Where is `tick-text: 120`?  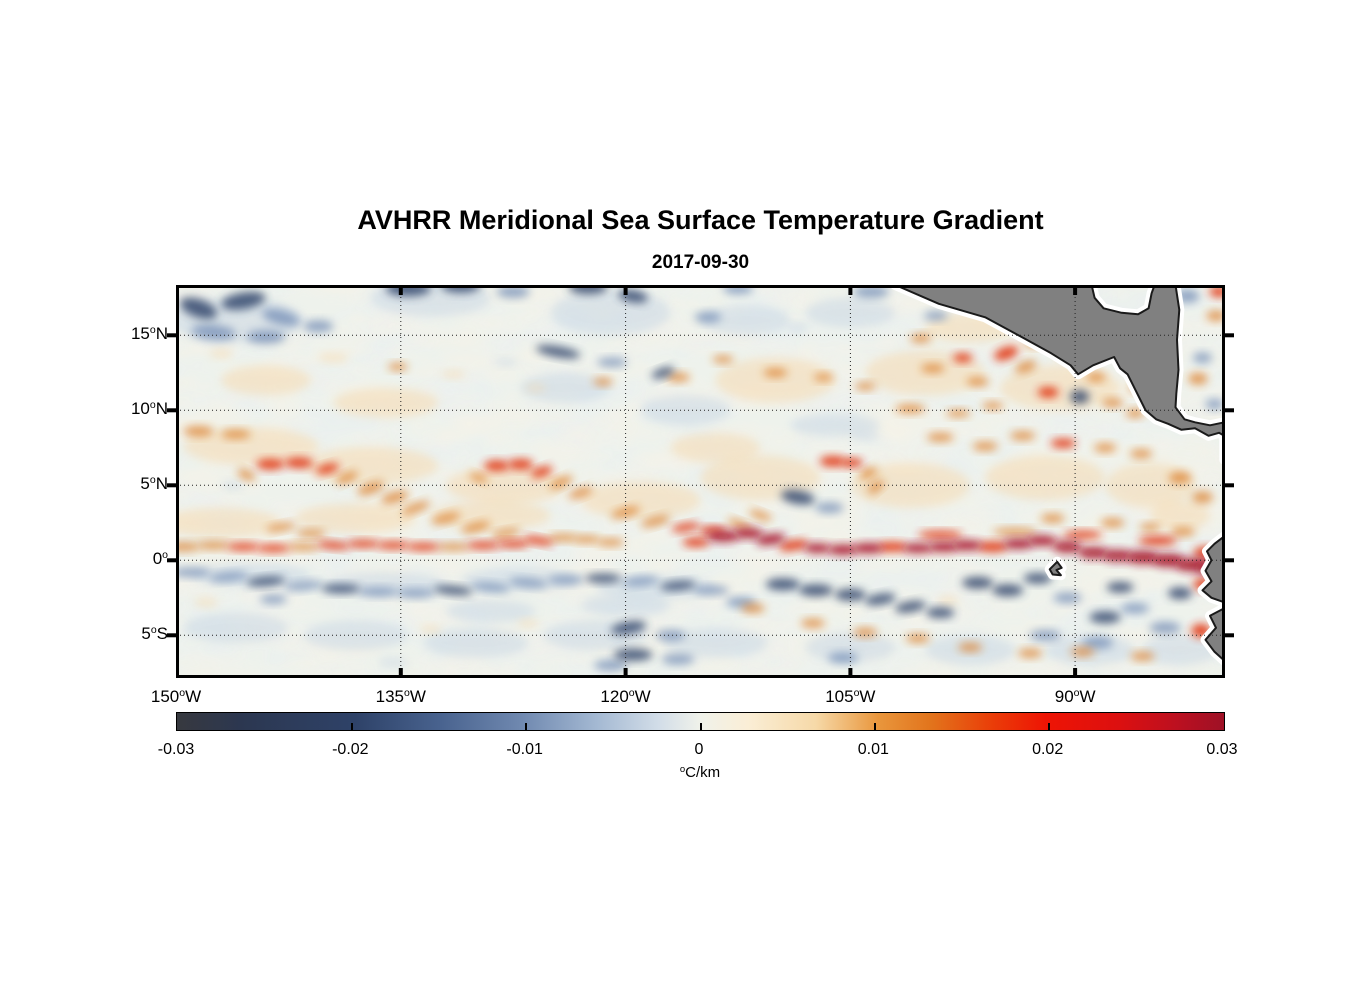
tick-text: 120 is located at coordinates (614, 696).